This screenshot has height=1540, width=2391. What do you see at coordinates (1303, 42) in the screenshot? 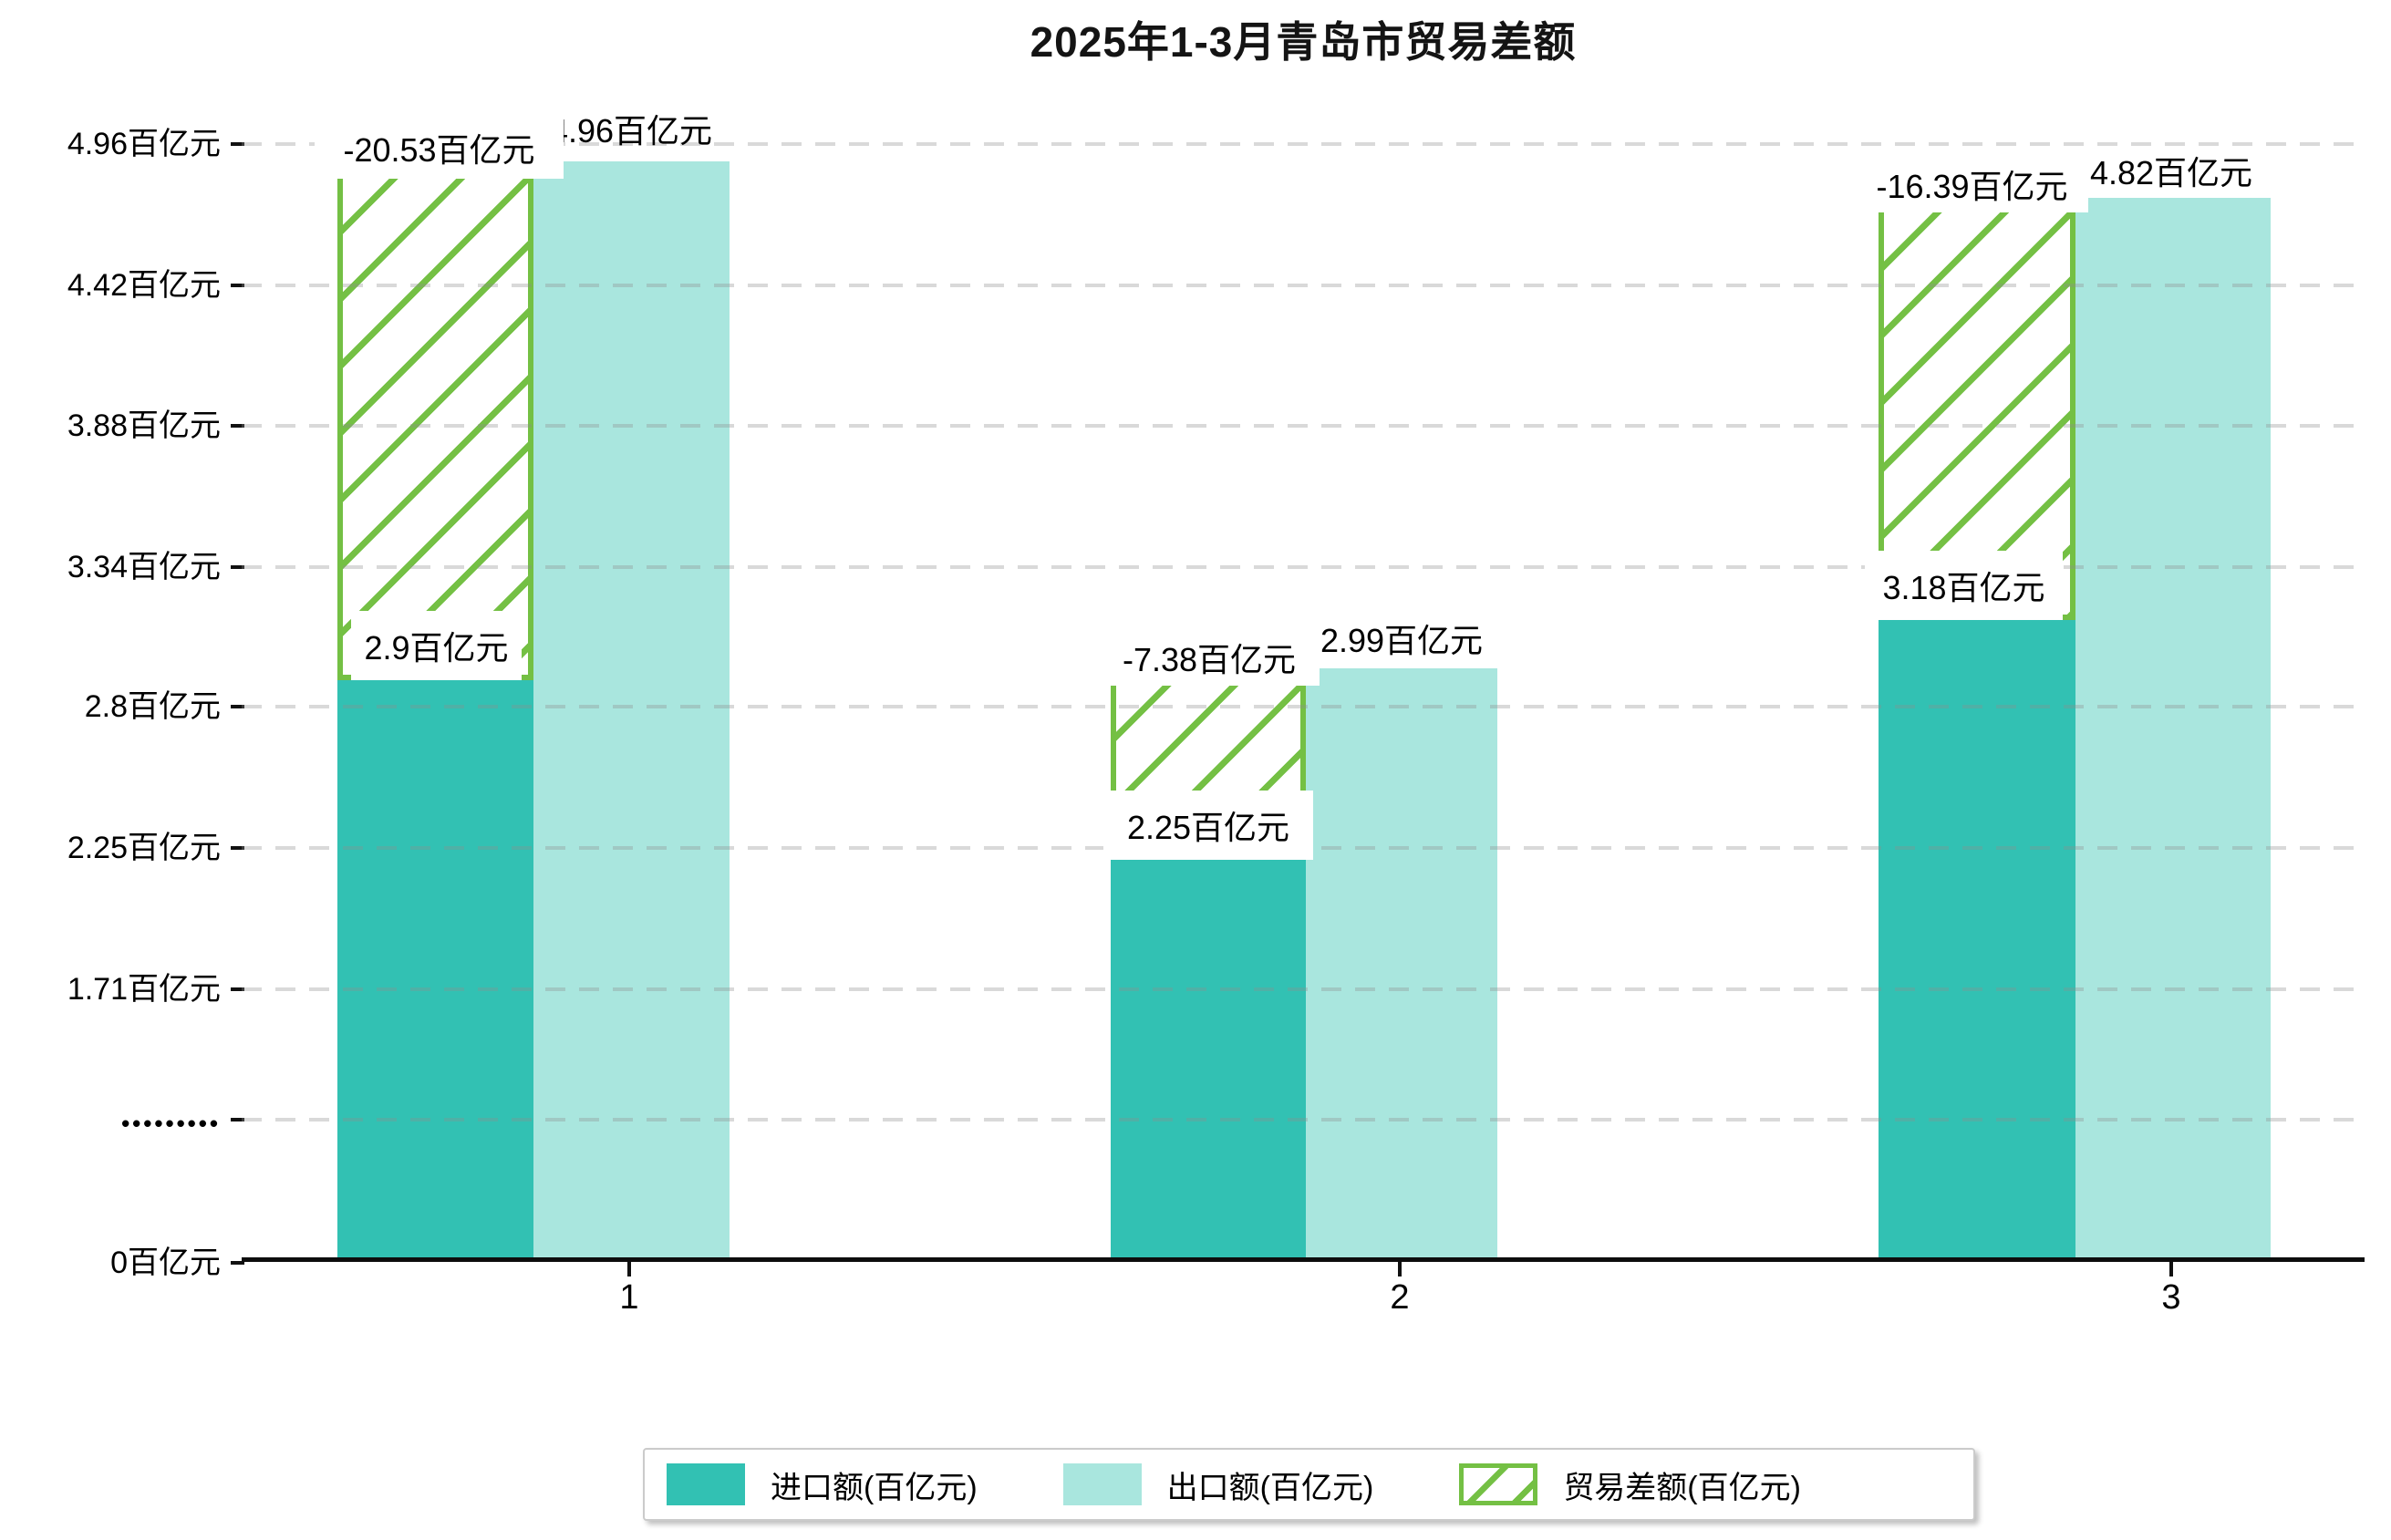
I see `chart-title: 2025年1-3月青岛市贸易差额` at bounding box center [1303, 42].